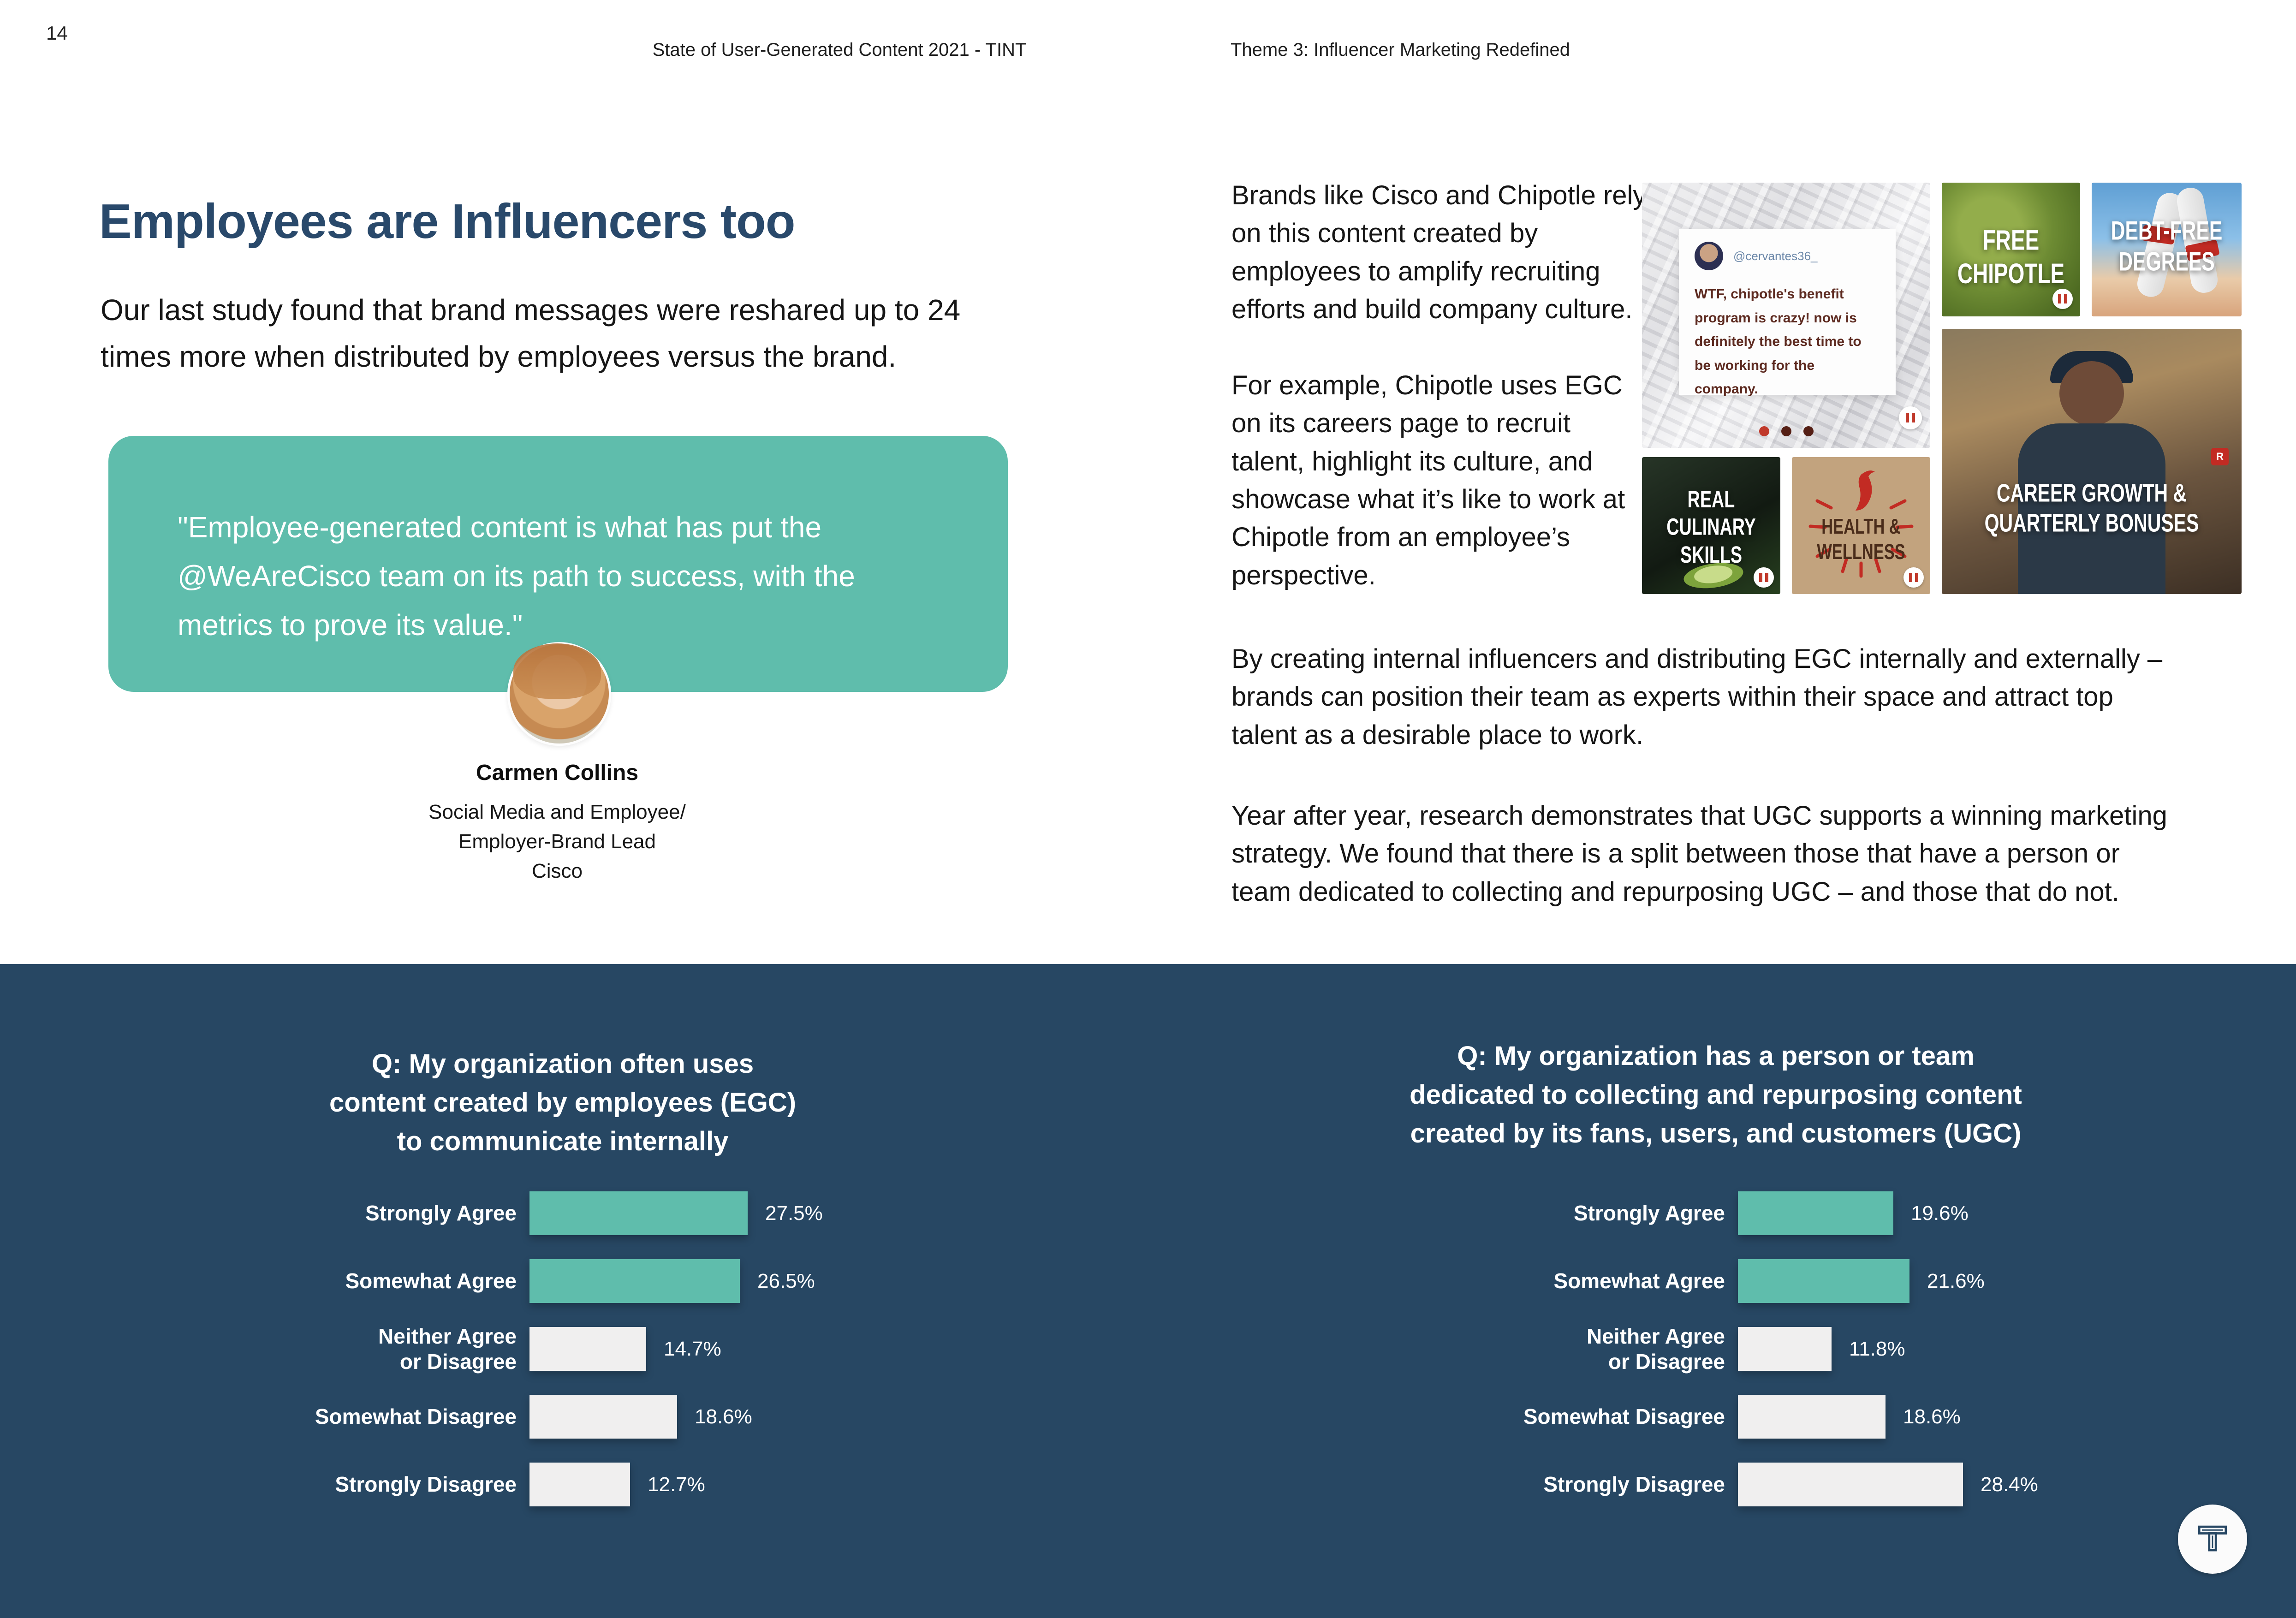  What do you see at coordinates (1940, 1213) in the screenshot?
I see `chart-bar-value: 19.6%` at bounding box center [1940, 1213].